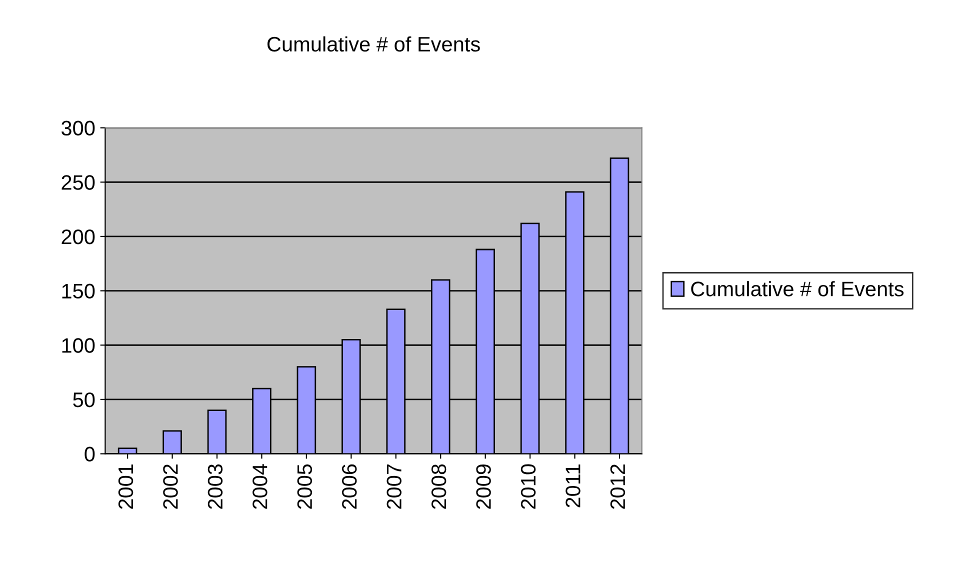 This screenshot has width=974, height=563. What do you see at coordinates (304, 486) in the screenshot?
I see `x-tick-label: 2005` at bounding box center [304, 486].